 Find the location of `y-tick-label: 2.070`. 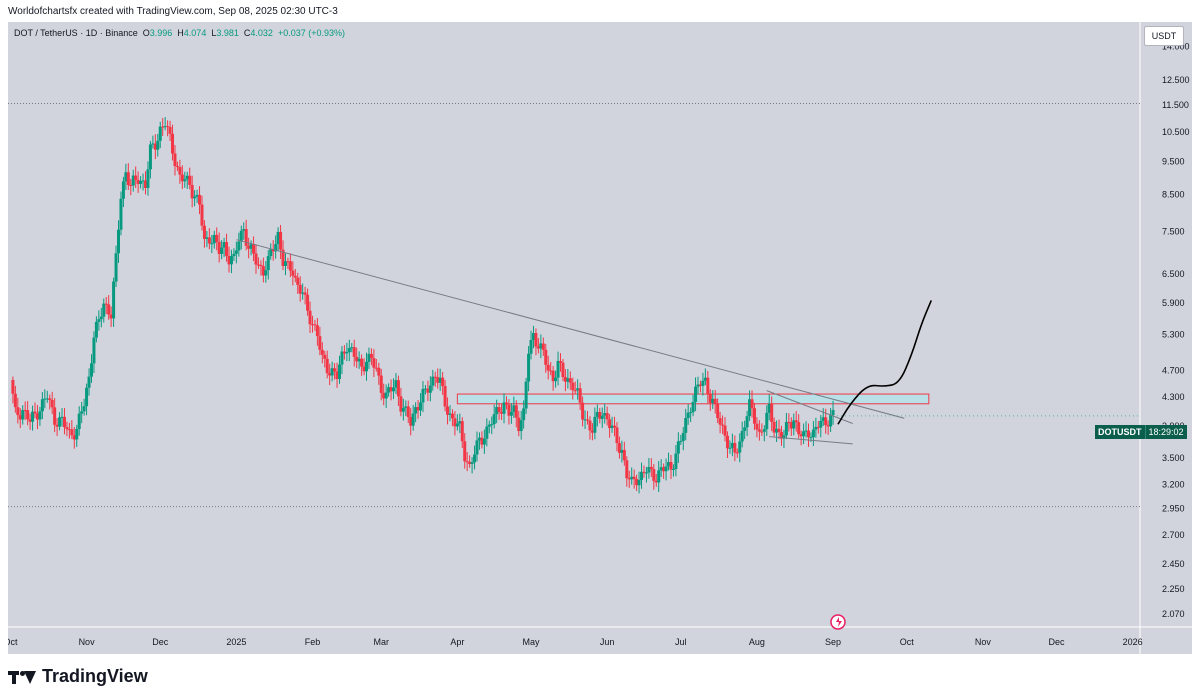

y-tick-label: 2.070 is located at coordinates (1173, 614).